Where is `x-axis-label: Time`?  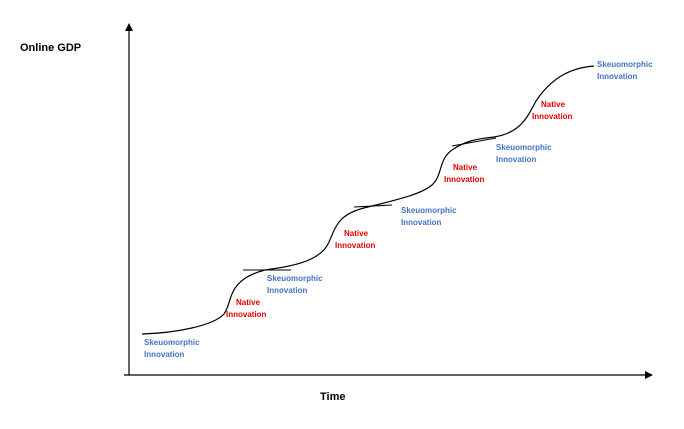
x-axis-label: Time is located at coordinates (332, 397).